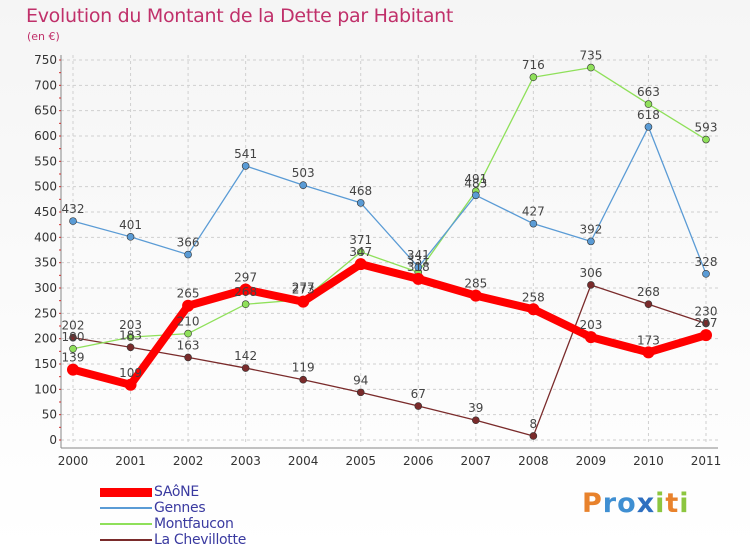  What do you see at coordinates (188, 461) in the screenshot?
I see `x-tick-label: 2002` at bounding box center [188, 461].